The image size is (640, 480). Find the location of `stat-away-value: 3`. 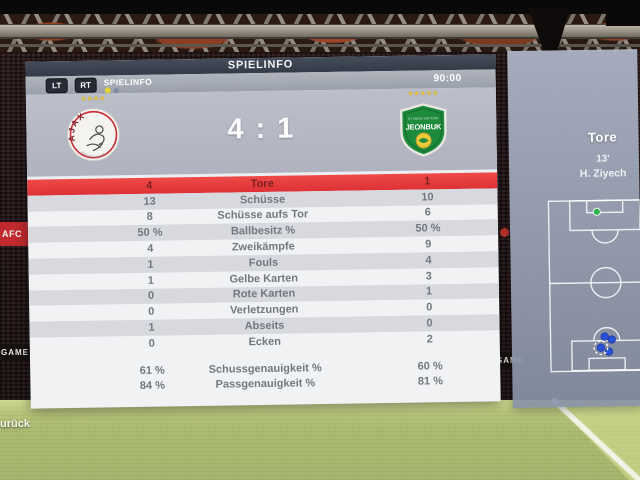

stat-away-value: 3 is located at coordinates (428, 276).